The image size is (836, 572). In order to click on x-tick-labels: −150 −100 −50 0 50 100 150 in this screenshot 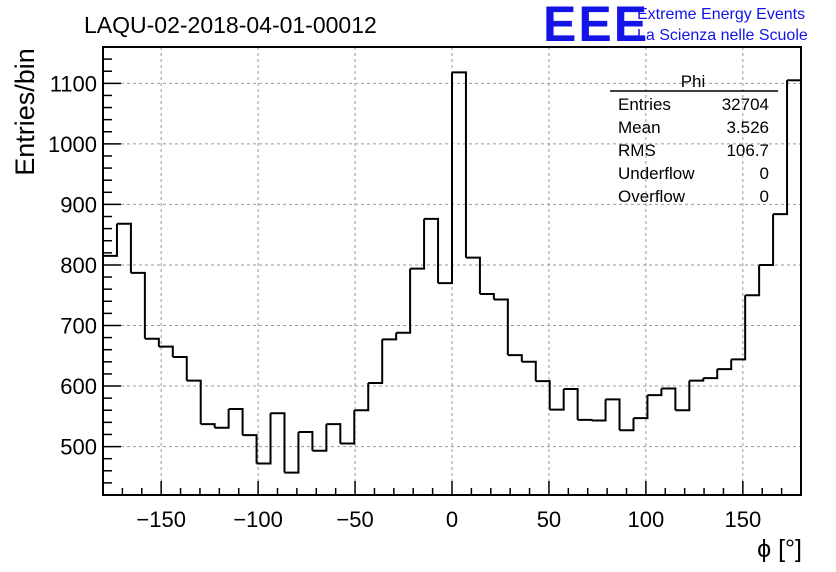, I will do `click(448, 519)`.